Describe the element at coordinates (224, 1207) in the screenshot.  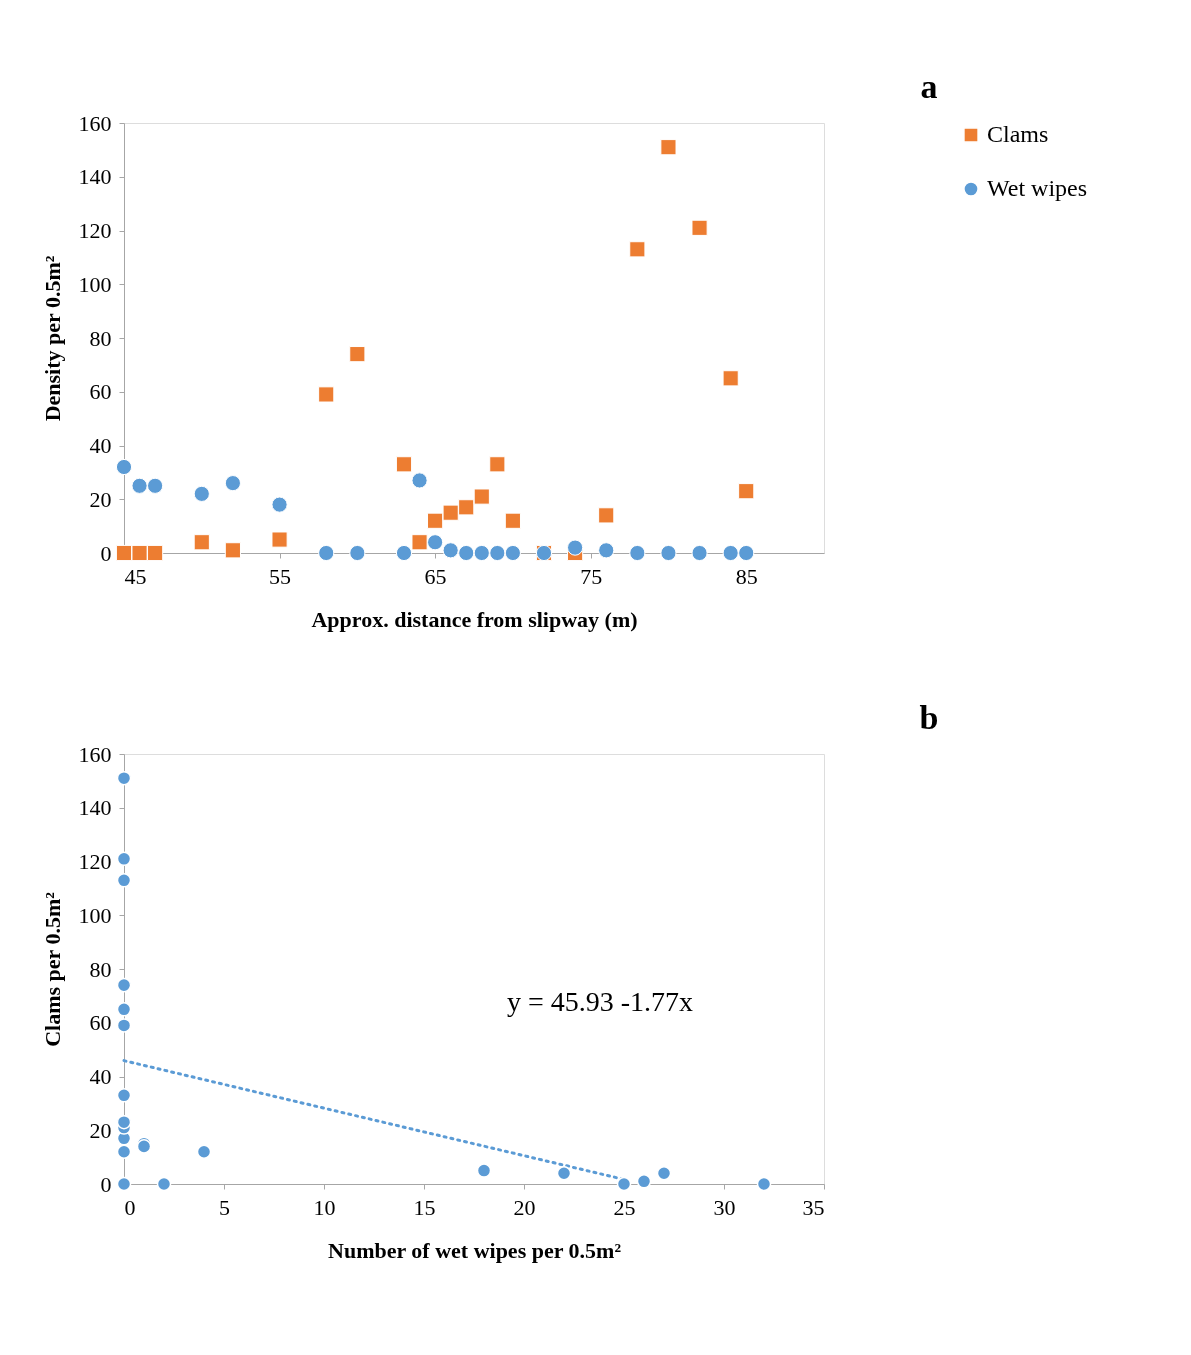
I see `x-tick-label: 5` at that location.